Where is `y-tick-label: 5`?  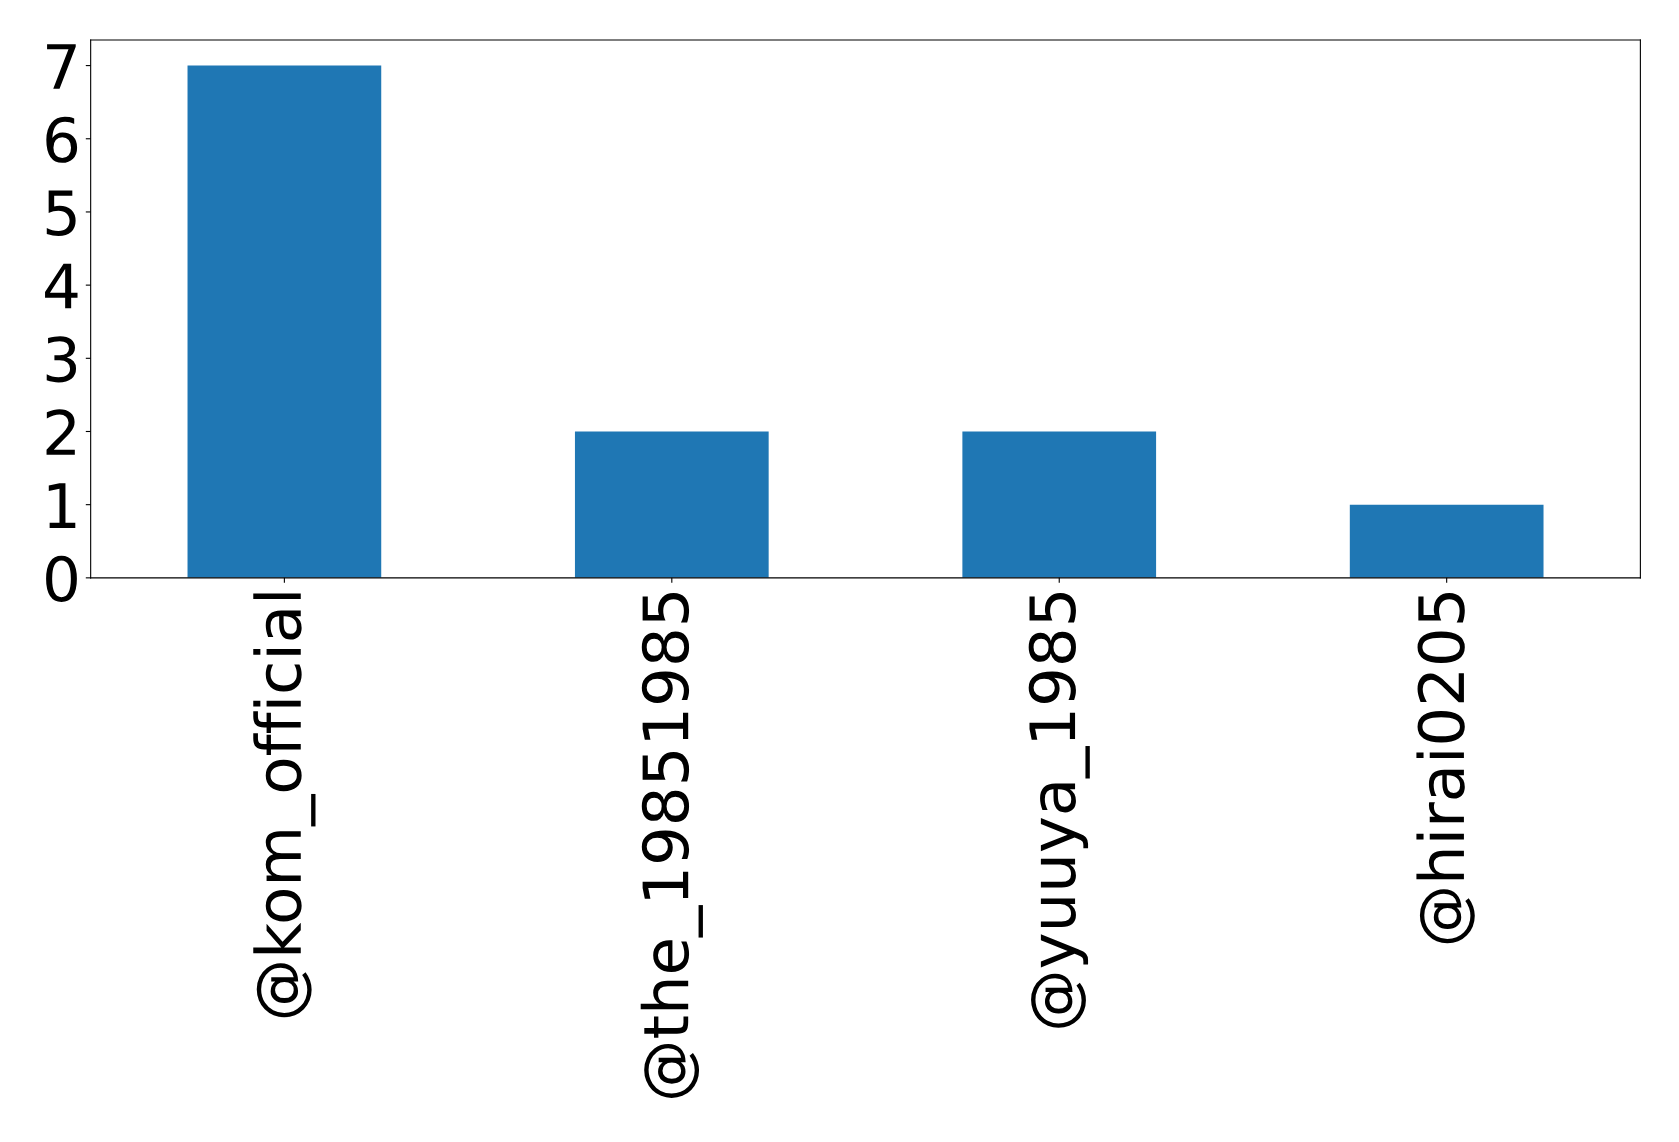
y-tick-label: 5 is located at coordinates (61, 213).